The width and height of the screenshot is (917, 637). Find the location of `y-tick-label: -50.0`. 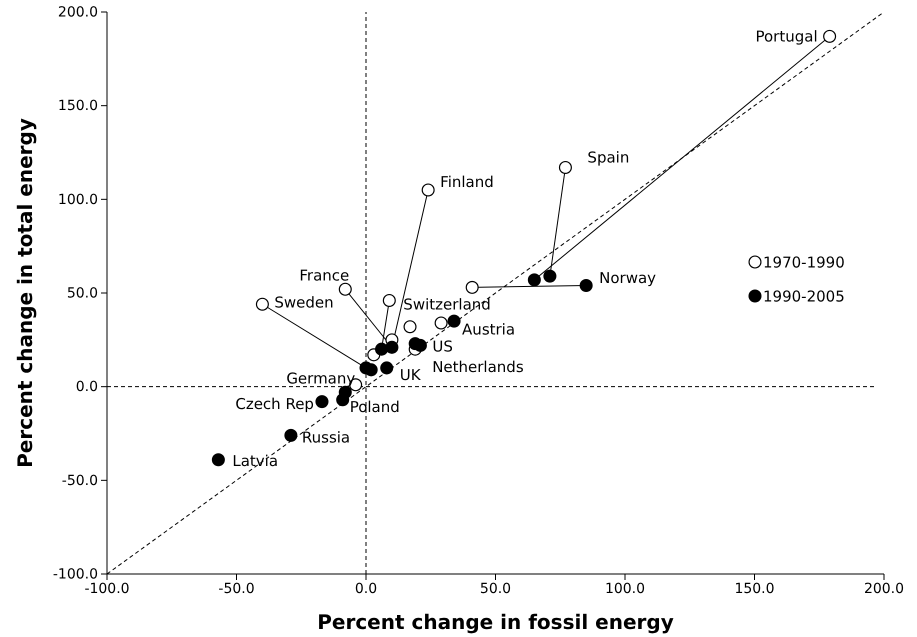

y-tick-label: -50.0 is located at coordinates (80, 480).